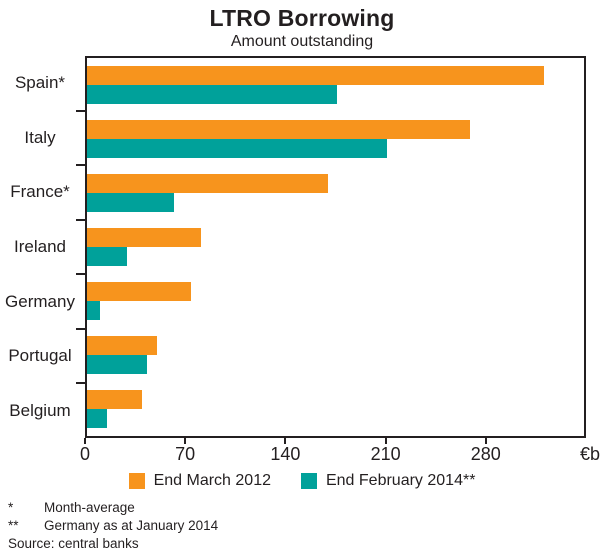 This screenshot has width=604, height=554. Describe the element at coordinates (40, 301) in the screenshot. I see `category-label: Germany` at that location.